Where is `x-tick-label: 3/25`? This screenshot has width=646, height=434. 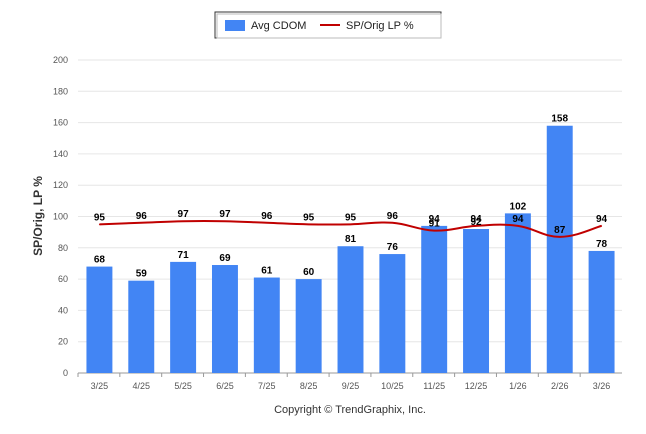
x-tick-label: 3/25 is located at coordinates (100, 386).